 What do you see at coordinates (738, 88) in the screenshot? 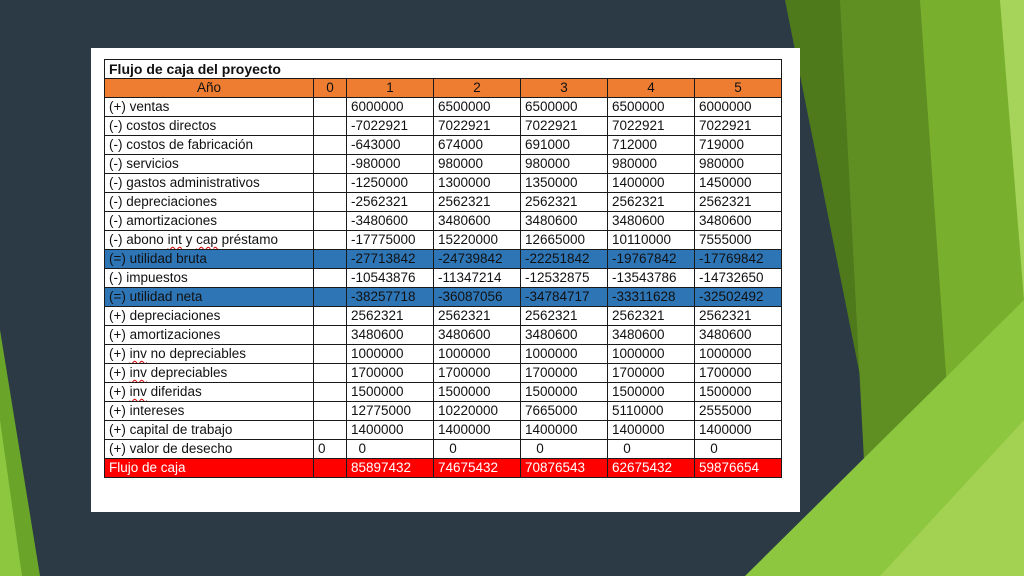
I see `header-cell: 5` at bounding box center [738, 88].